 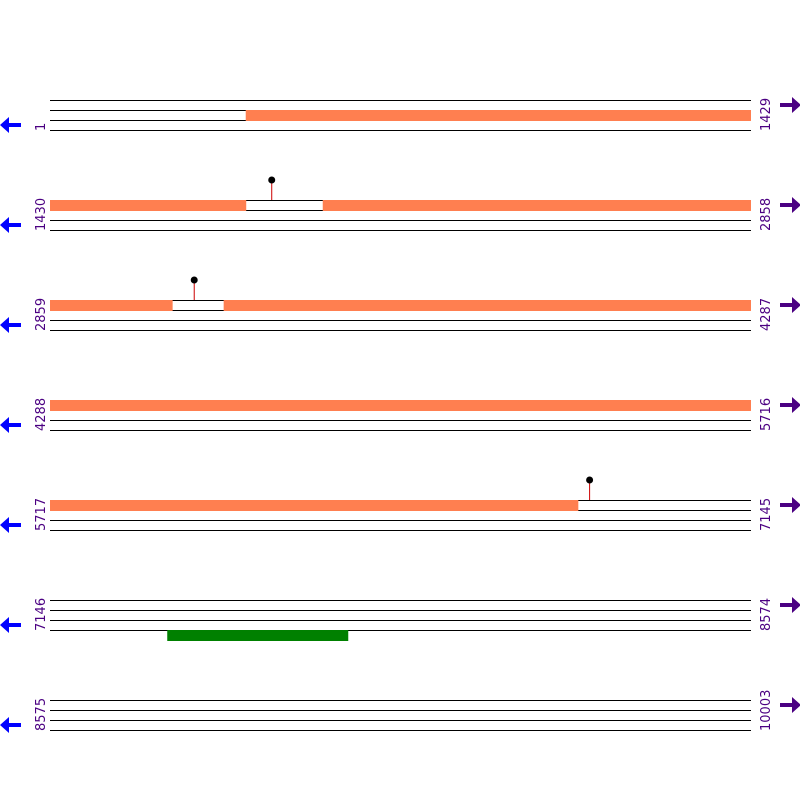 I want to click on row-start-label: 1, so click(x=41, y=127).